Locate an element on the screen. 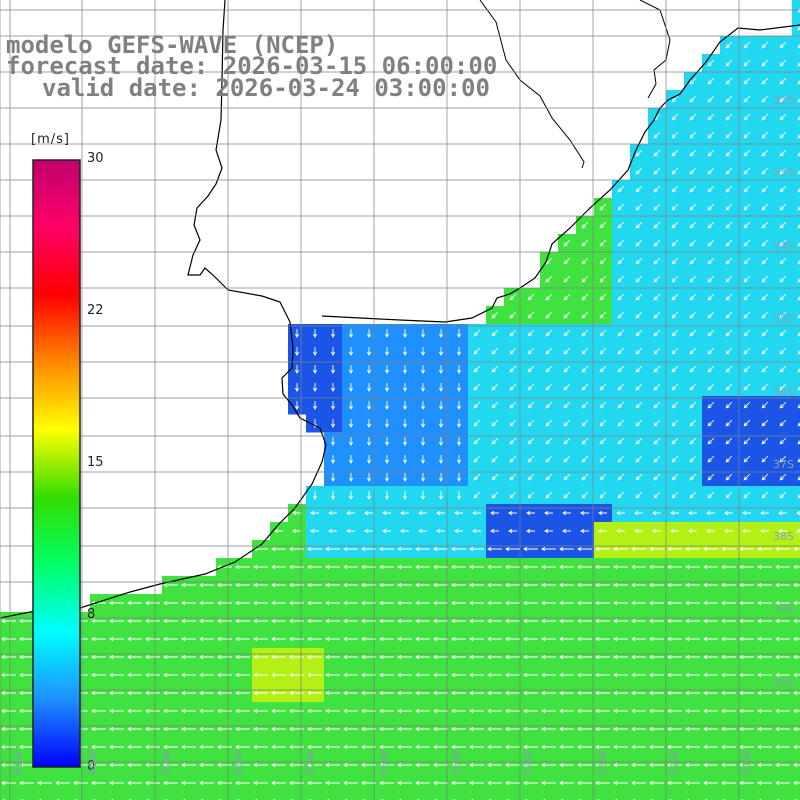  longitude-label: 52W is located at coordinates (674, 762).